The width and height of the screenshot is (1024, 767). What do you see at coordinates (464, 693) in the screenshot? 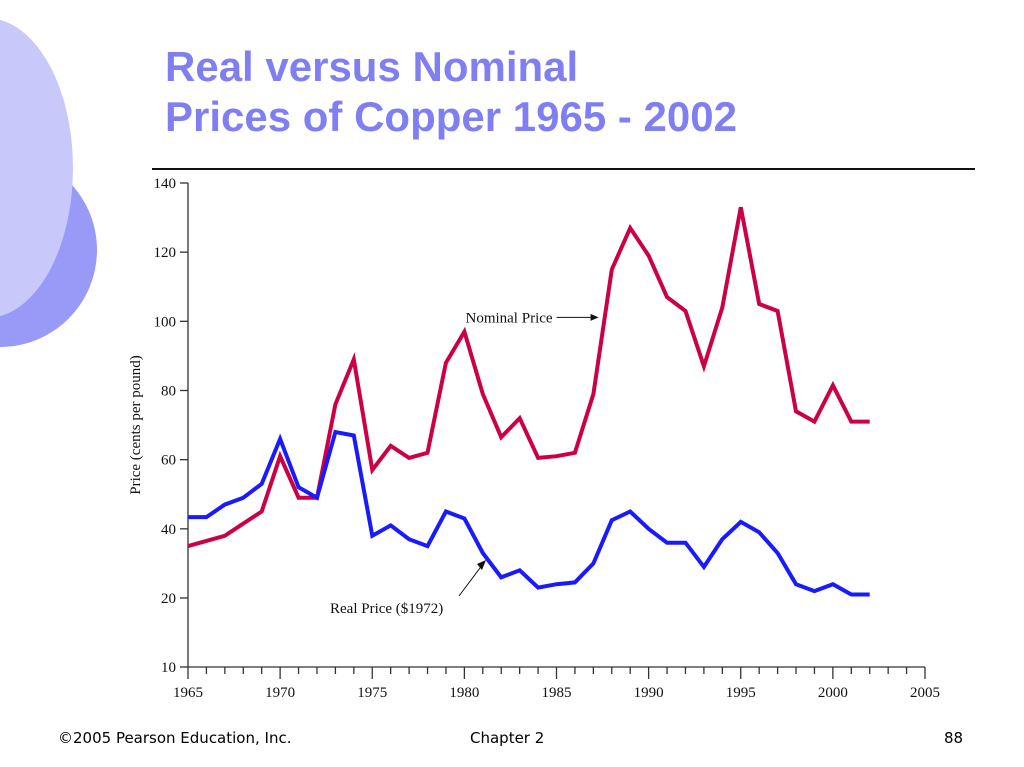
I see `x-tick-label: 1980` at bounding box center [464, 693].